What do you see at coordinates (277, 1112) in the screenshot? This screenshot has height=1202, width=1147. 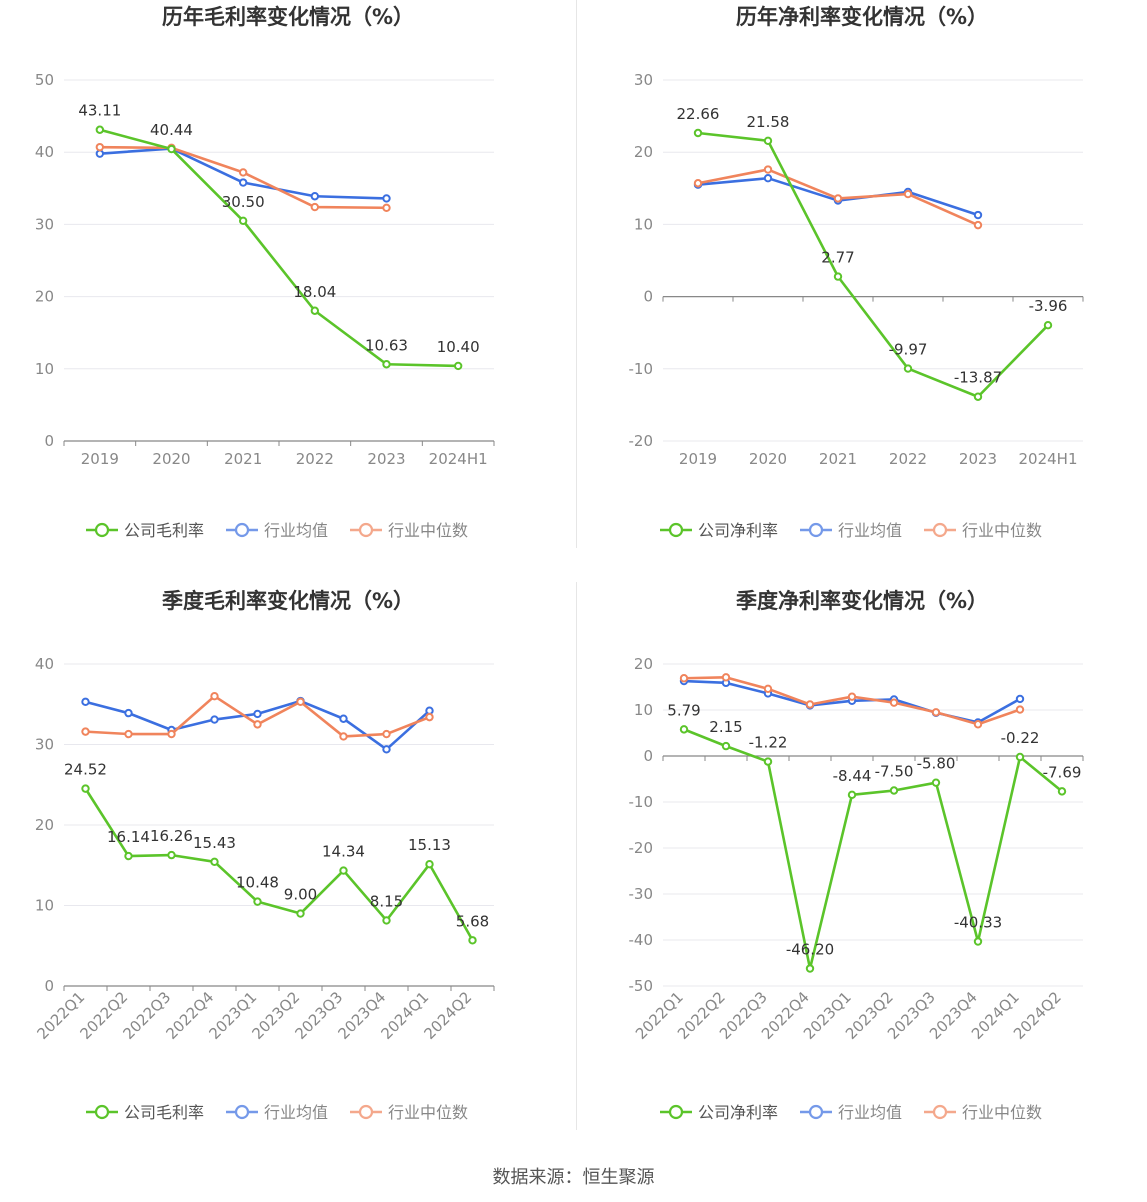 I see `chart-legend: 公司毛利率 行业均值 行业中位数` at bounding box center [277, 1112].